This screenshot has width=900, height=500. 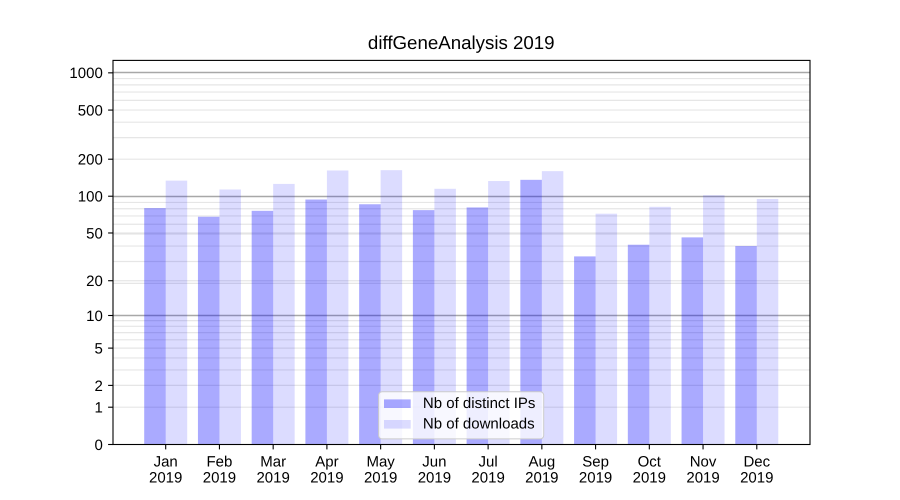 What do you see at coordinates (541, 461) in the screenshot?
I see `svg-text: Aug` at bounding box center [541, 461].